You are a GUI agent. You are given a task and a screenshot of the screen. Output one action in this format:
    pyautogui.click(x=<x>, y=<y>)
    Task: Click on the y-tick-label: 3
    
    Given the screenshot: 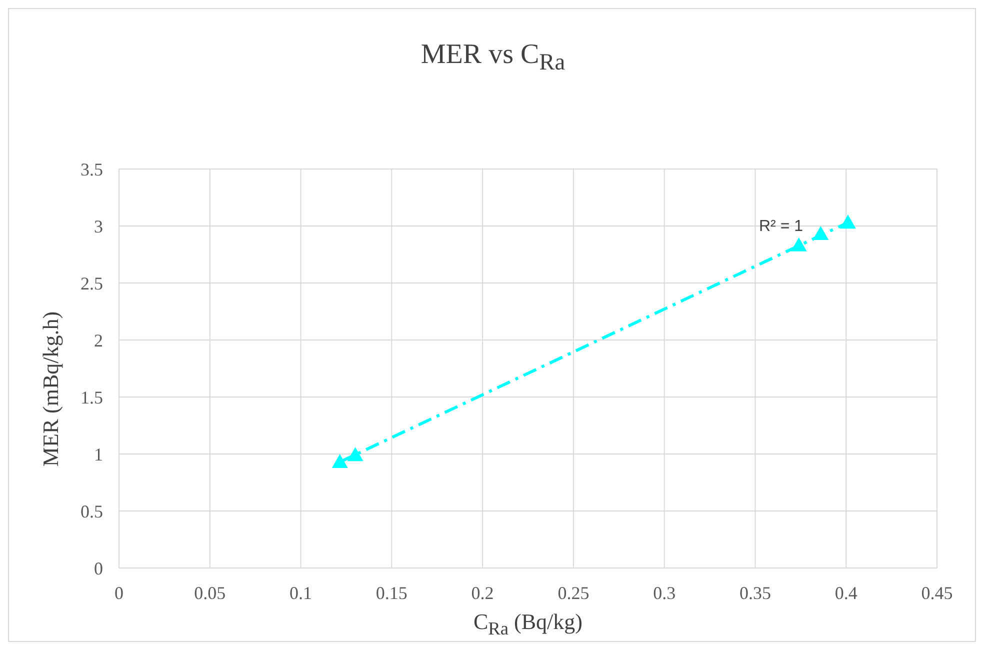 What is the action you would take?
    pyautogui.click(x=98, y=226)
    